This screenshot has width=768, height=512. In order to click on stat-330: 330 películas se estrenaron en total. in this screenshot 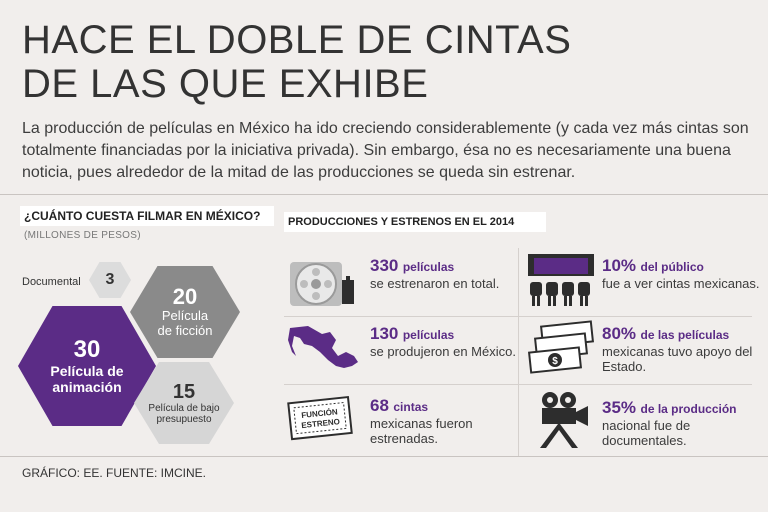, I will do `click(450, 273)`.